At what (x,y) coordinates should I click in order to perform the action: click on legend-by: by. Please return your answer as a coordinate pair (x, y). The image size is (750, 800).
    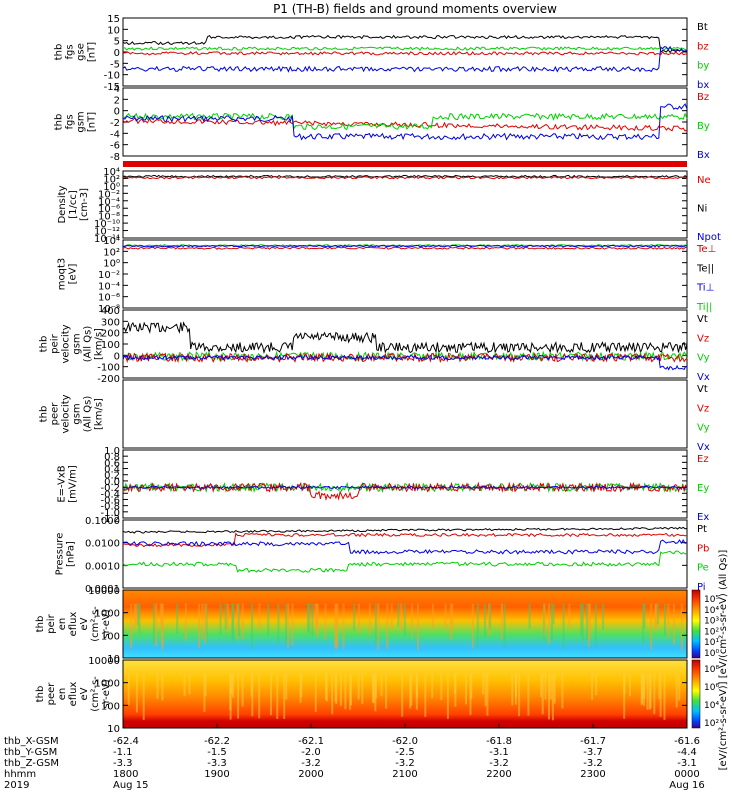
    Looking at the image, I should click on (703, 66).